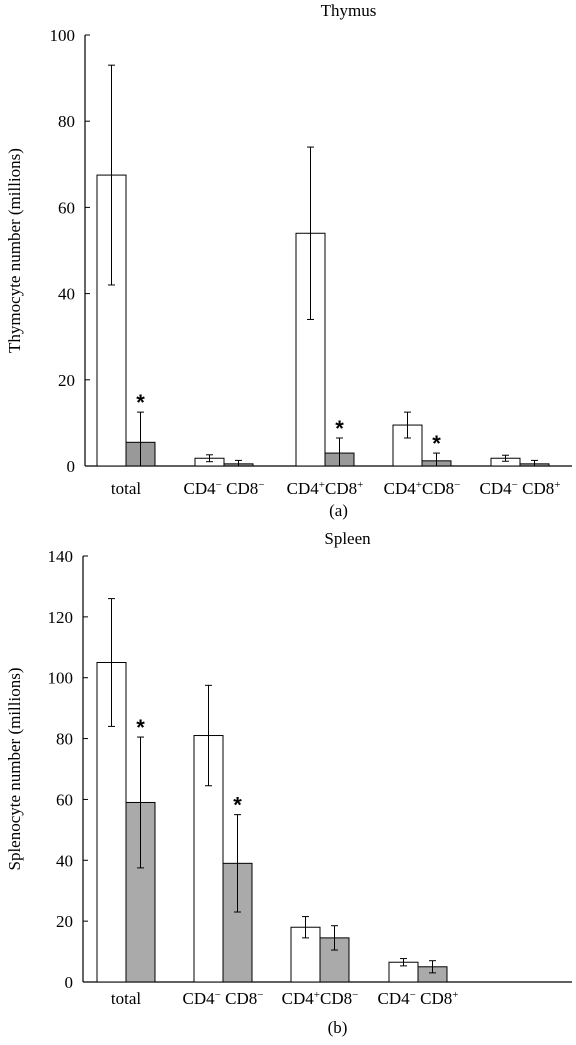  I want to click on y-axis-label: Splenocyte number (millions), so click(14, 768).